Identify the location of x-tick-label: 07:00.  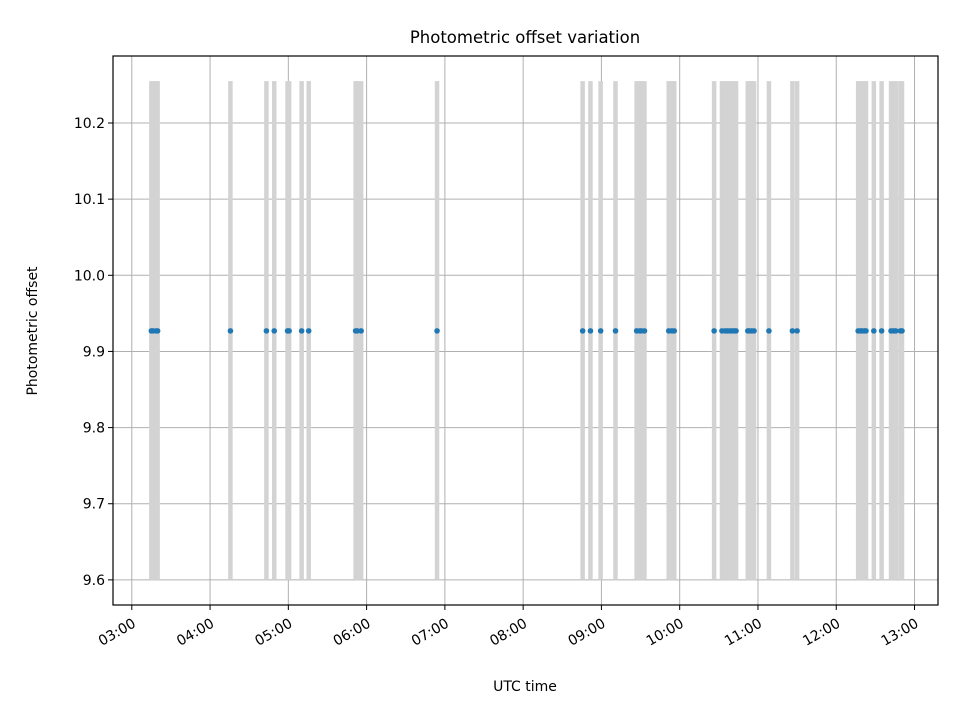
(430, 633).